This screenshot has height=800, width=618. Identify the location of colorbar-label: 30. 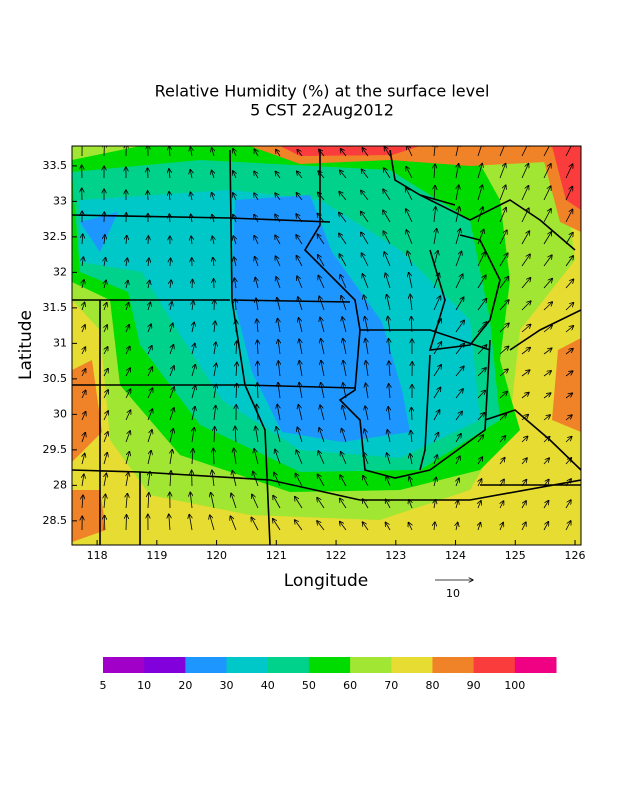
(227, 685).